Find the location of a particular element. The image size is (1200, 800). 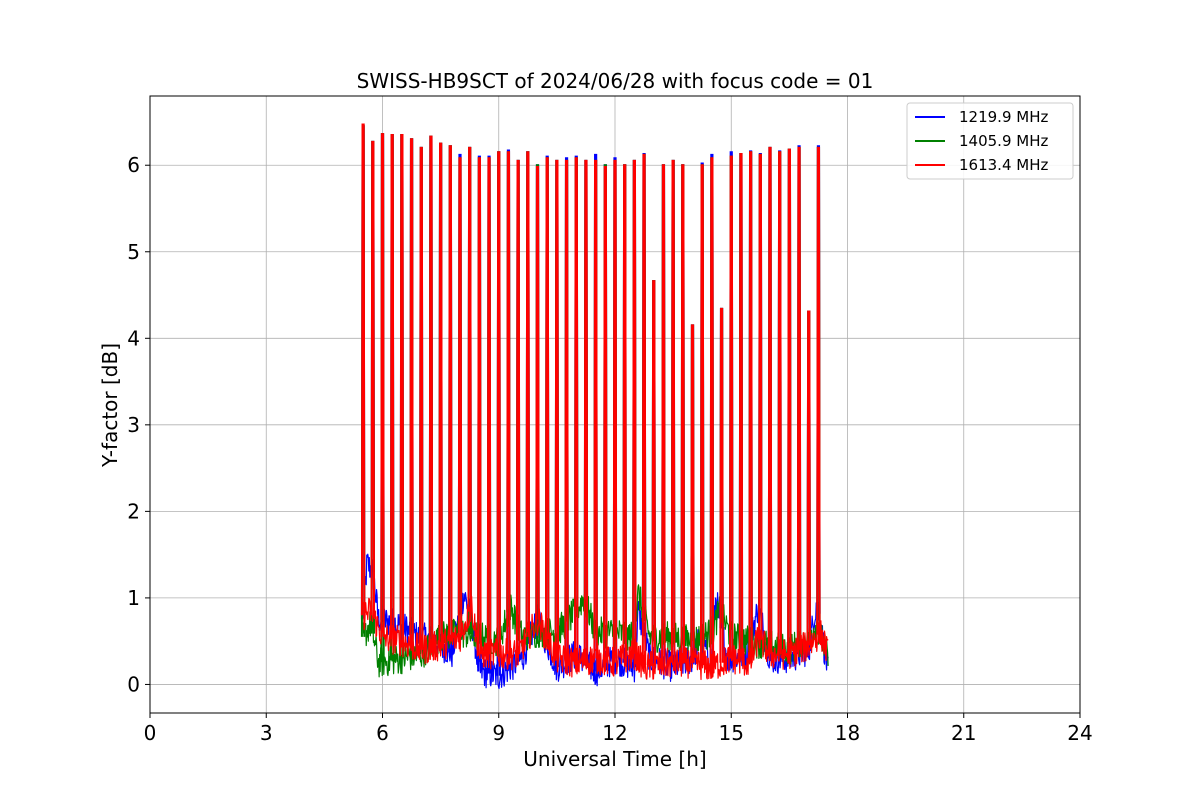

x-tick-label: 15 is located at coordinates (731, 733).